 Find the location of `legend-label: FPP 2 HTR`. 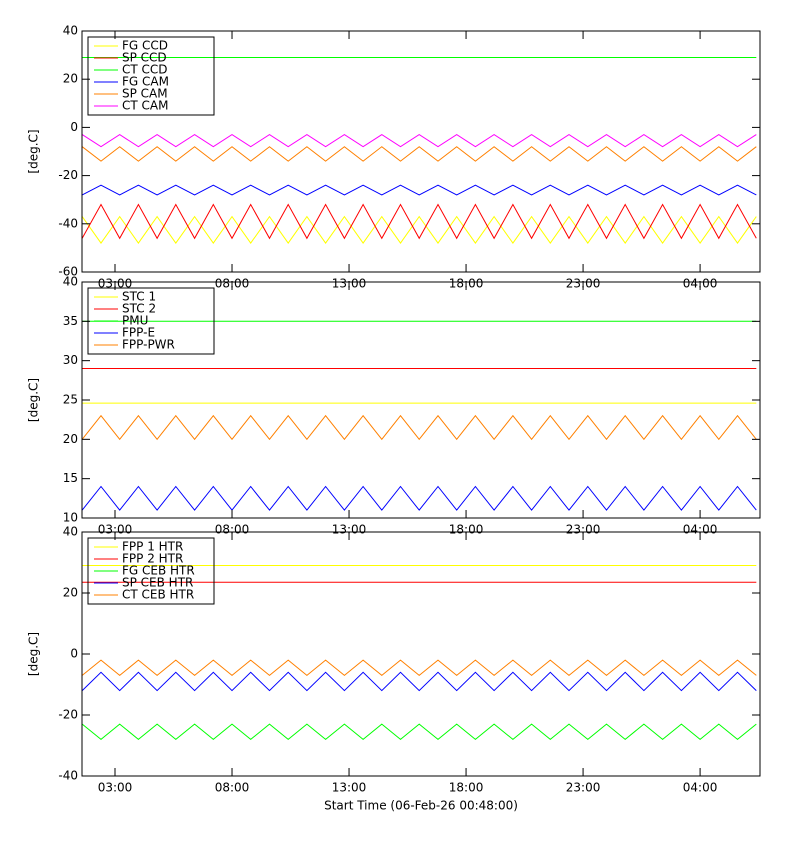

legend-label: FPP 2 HTR is located at coordinates (152, 559).